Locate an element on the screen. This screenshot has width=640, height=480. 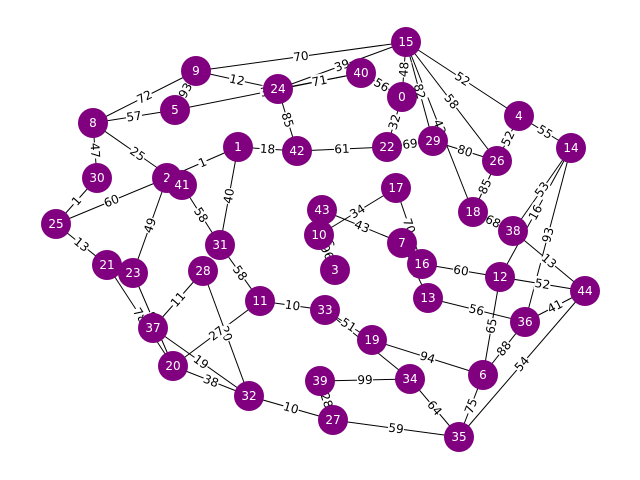
edge-label-18-38: 68 is located at coordinates (493, 221).